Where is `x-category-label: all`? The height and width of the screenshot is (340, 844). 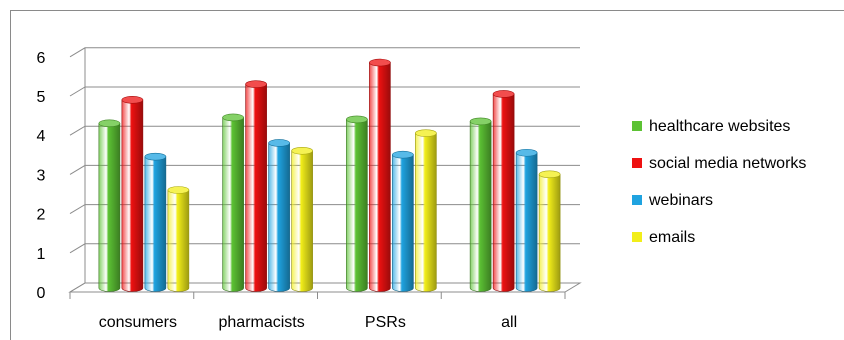 x-category-label: all is located at coordinates (509, 322).